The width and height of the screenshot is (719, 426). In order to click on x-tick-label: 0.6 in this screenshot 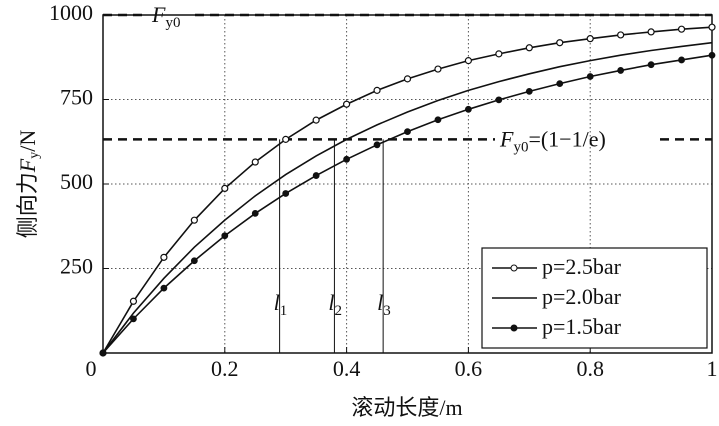, I will do `click(469, 368)`.